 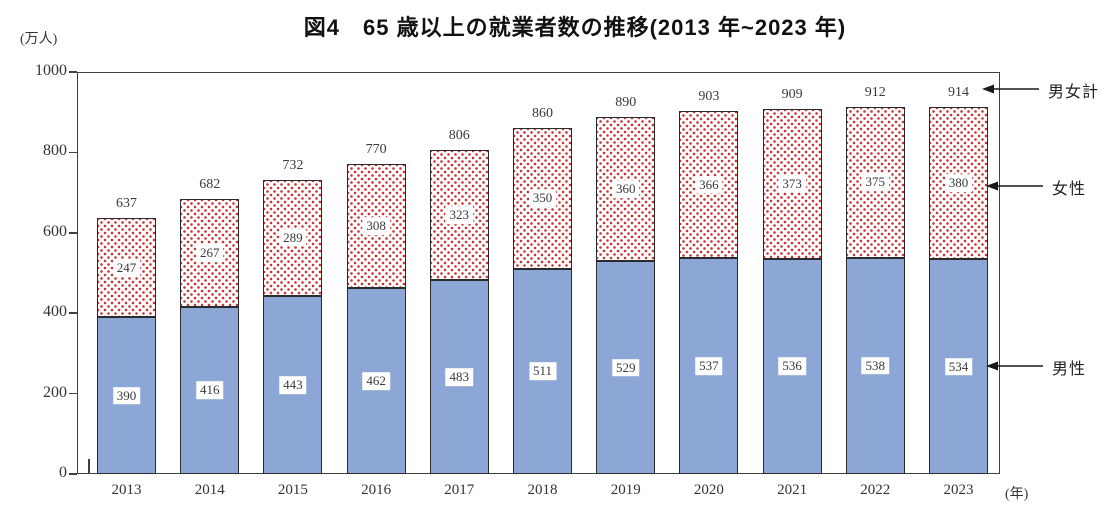 I want to click on x-axis-label-2016: 2016, so click(x=376, y=490).